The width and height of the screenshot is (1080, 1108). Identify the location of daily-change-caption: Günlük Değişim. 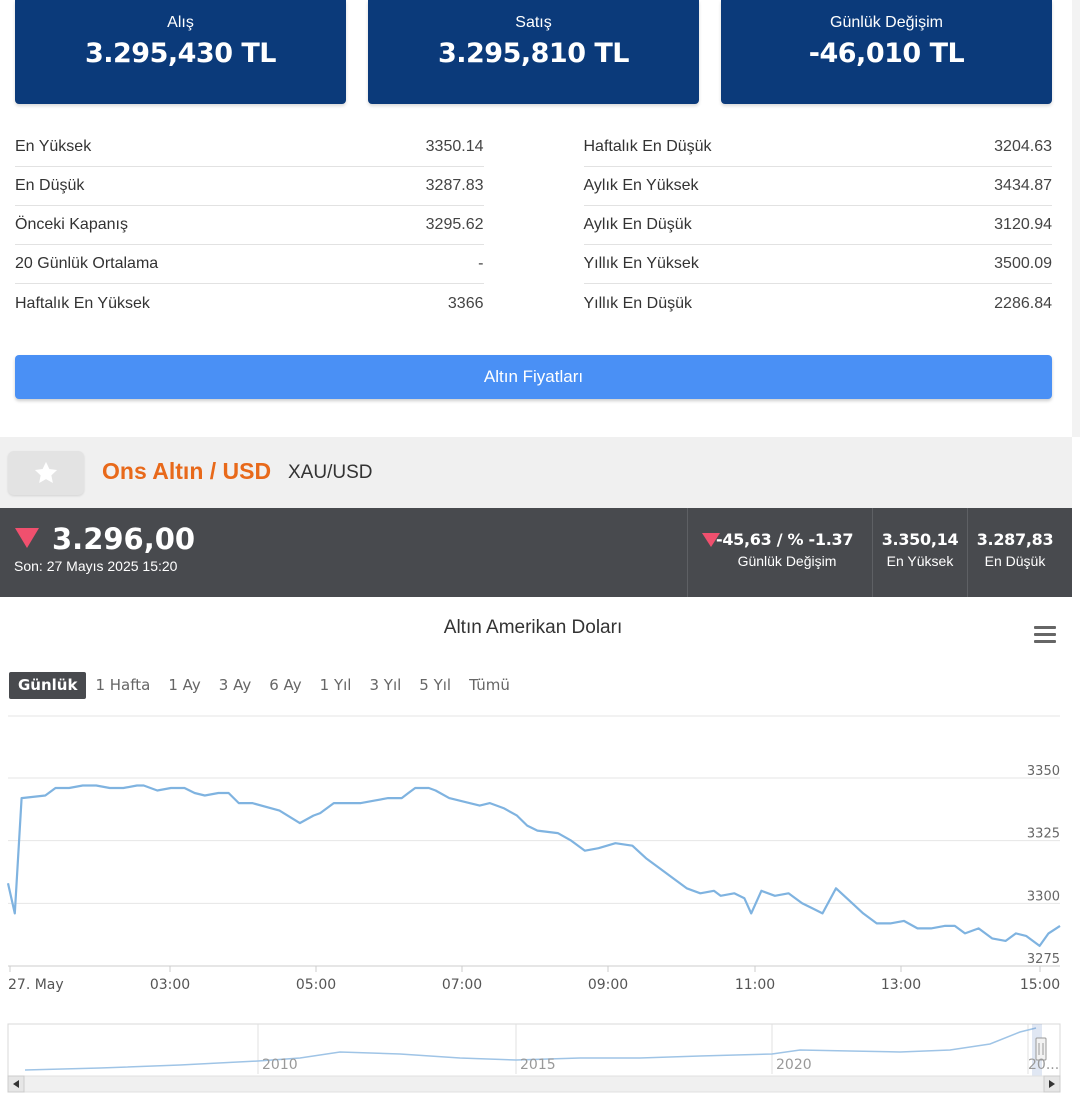
(787, 561).